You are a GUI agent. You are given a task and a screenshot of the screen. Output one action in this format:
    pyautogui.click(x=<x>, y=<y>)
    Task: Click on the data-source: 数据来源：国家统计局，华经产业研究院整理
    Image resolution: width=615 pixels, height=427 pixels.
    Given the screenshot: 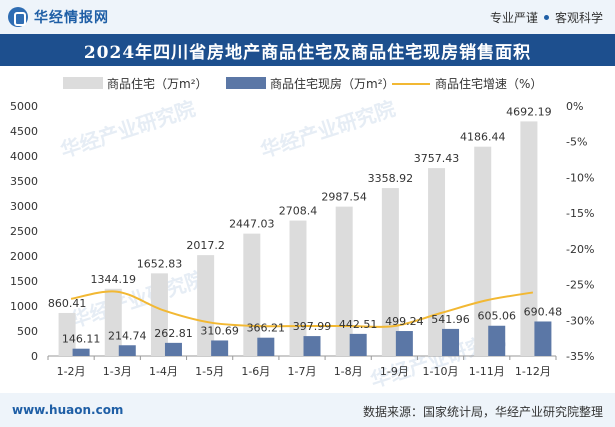 What is the action you would take?
    pyautogui.click(x=482, y=412)
    